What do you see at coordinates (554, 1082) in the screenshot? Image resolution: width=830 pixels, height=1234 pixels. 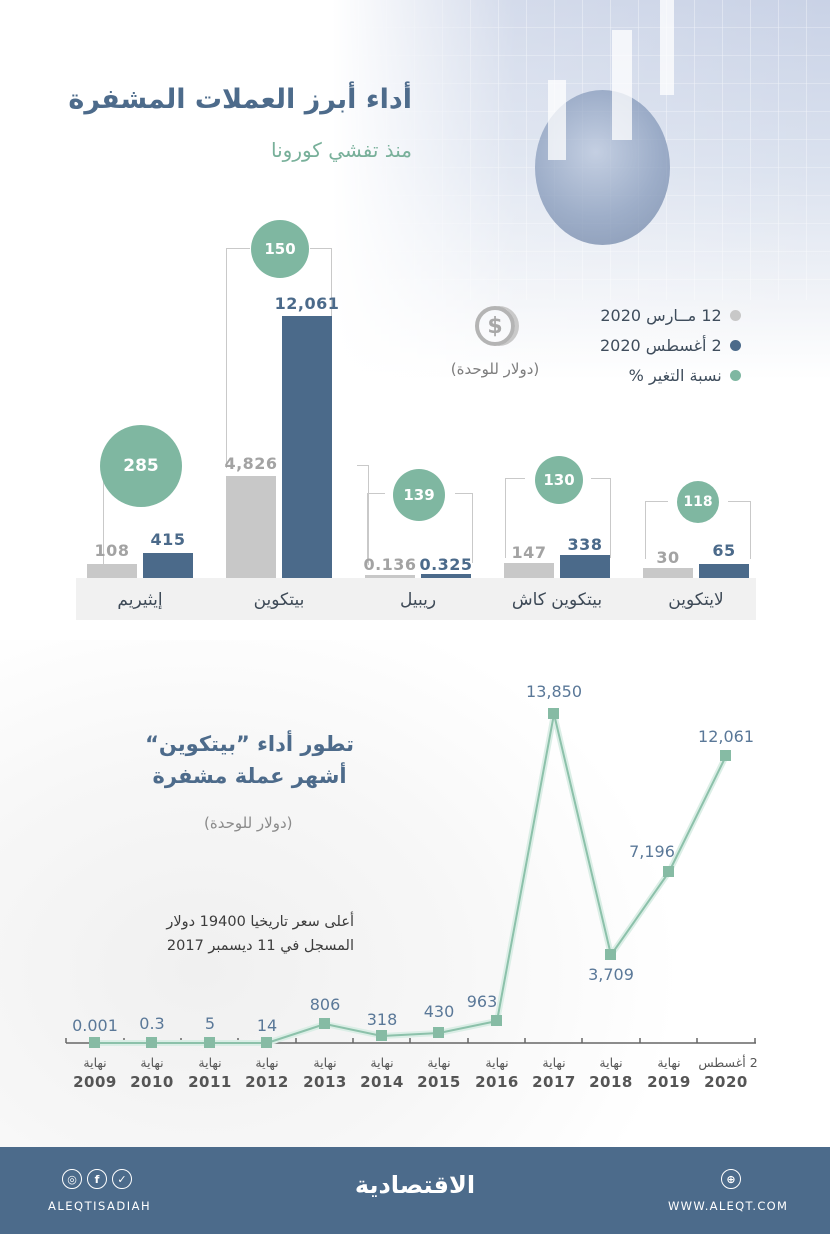 I see `x-label-year: 2017` at bounding box center [554, 1082].